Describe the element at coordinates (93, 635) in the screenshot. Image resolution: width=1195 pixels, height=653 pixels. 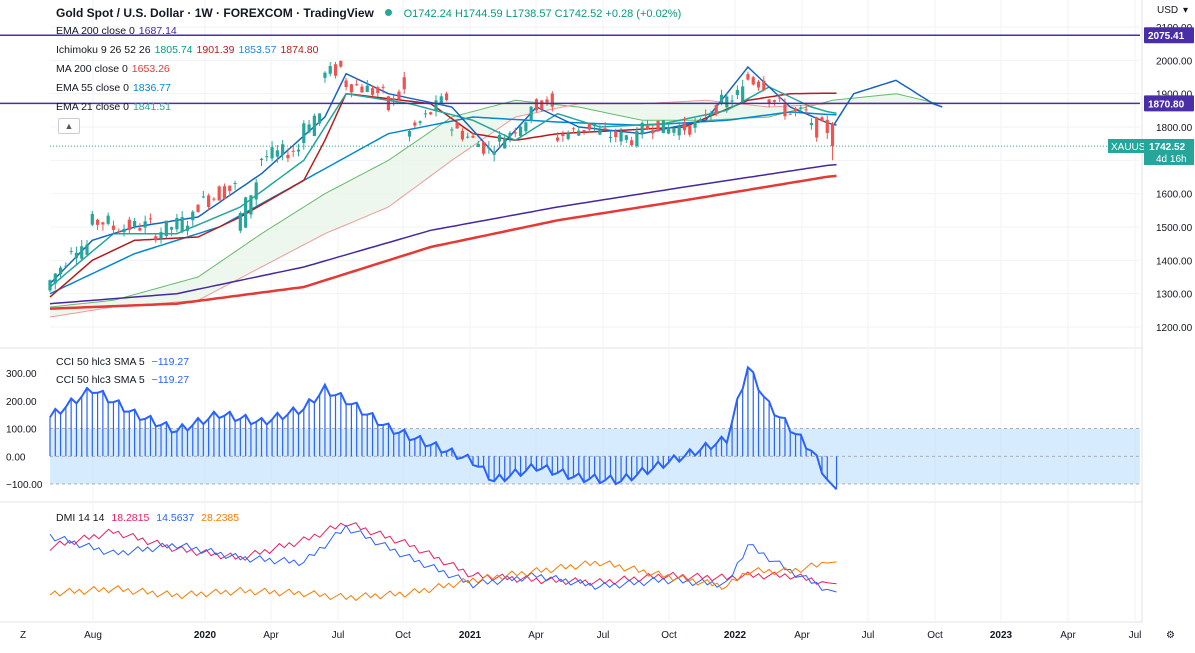
I see `time-tick-label: Aug` at that location.